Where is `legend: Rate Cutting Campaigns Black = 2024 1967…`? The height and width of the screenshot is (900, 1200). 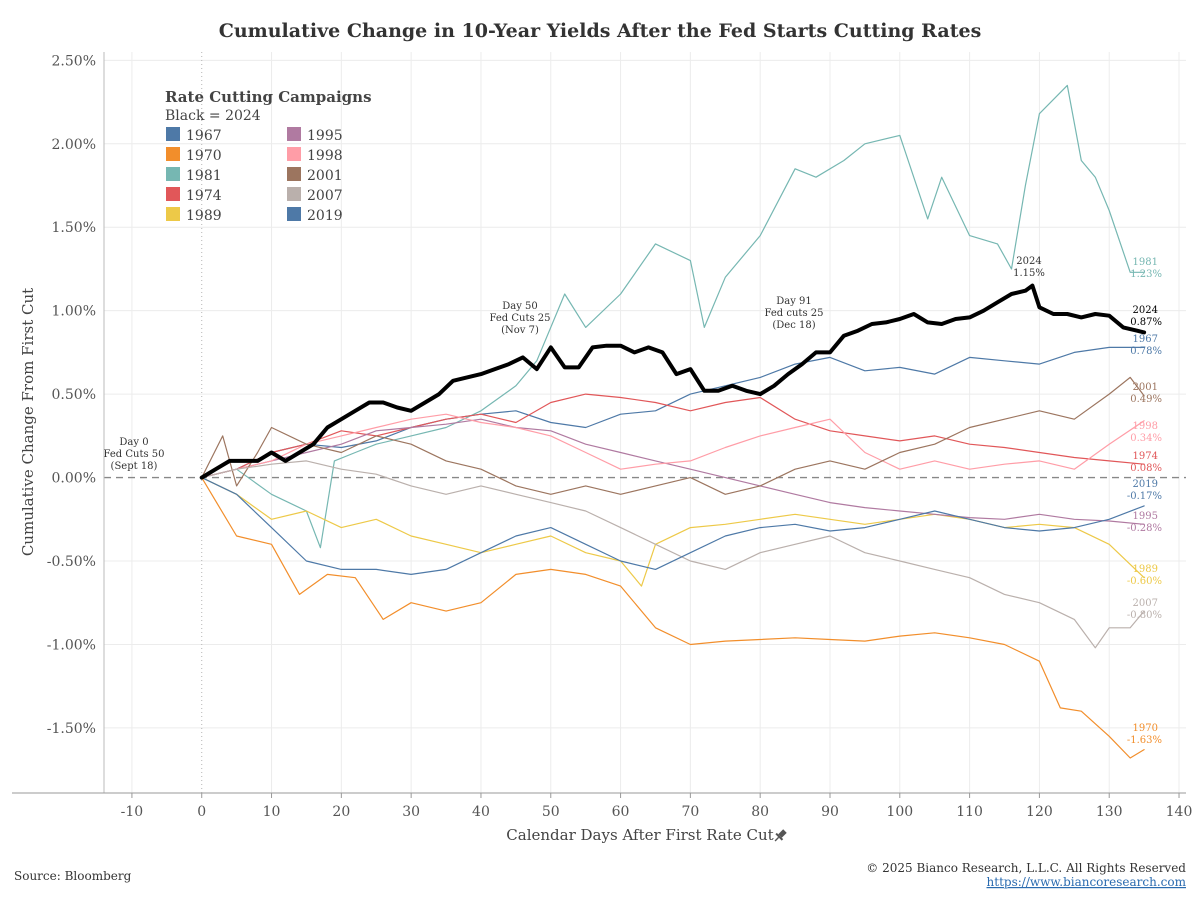 legend: Rate Cutting Campaigns Black = 2024 1967… is located at coordinates (268, 156).